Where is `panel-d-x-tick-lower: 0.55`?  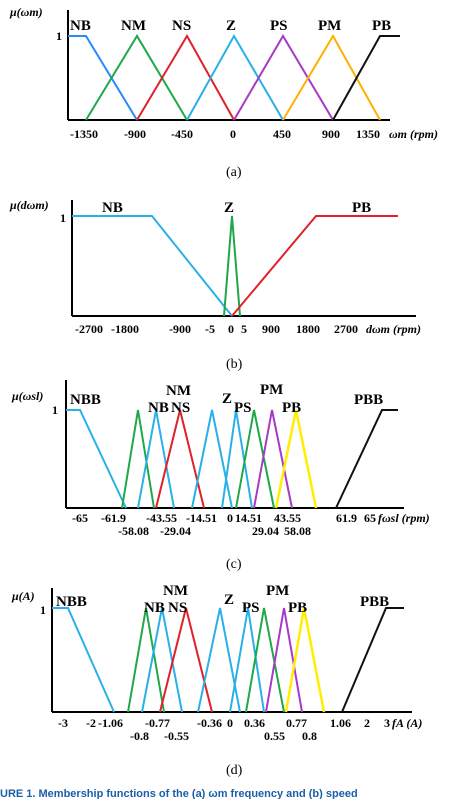 panel-d-x-tick-lower: 0.55 is located at coordinates (274, 736).